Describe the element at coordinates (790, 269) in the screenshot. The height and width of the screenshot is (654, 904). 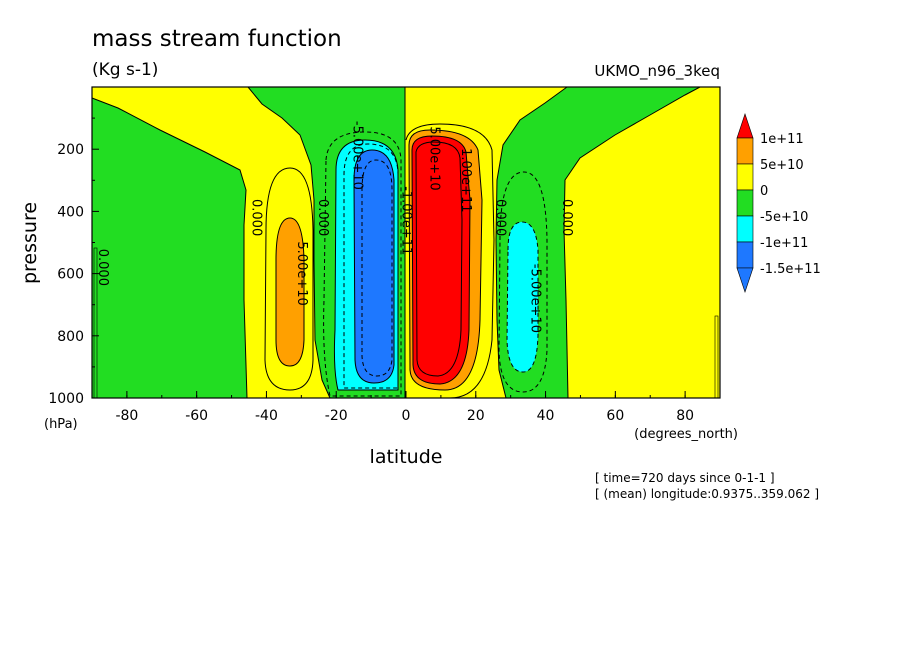
I see `legend-label-5: -1.5e+11` at that location.